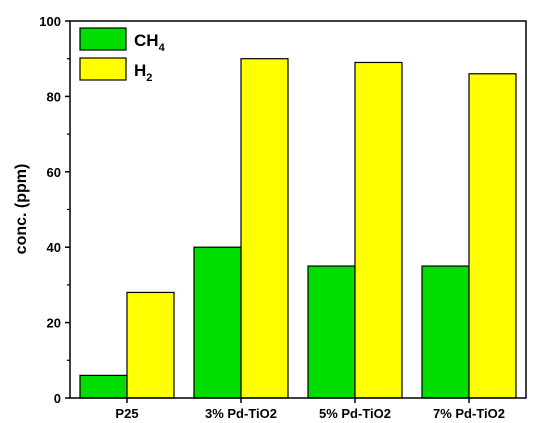 This screenshot has height=423, width=537. I want to click on y-tick-label: 60, so click(54, 172).